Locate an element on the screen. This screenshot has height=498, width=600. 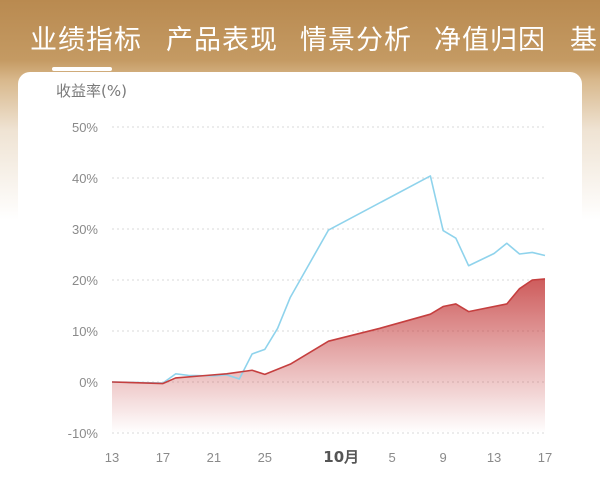
y-axis-title: 收益率(%) is located at coordinates (91, 91).